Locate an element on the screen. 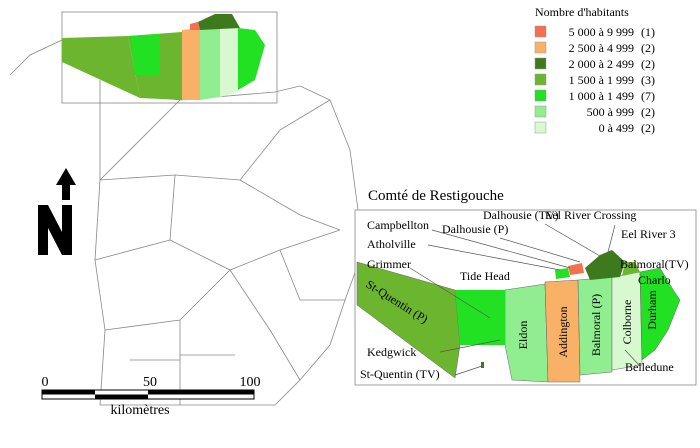 The width and height of the screenshot is (700, 448). place-label: Grimmer is located at coordinates (389, 264).